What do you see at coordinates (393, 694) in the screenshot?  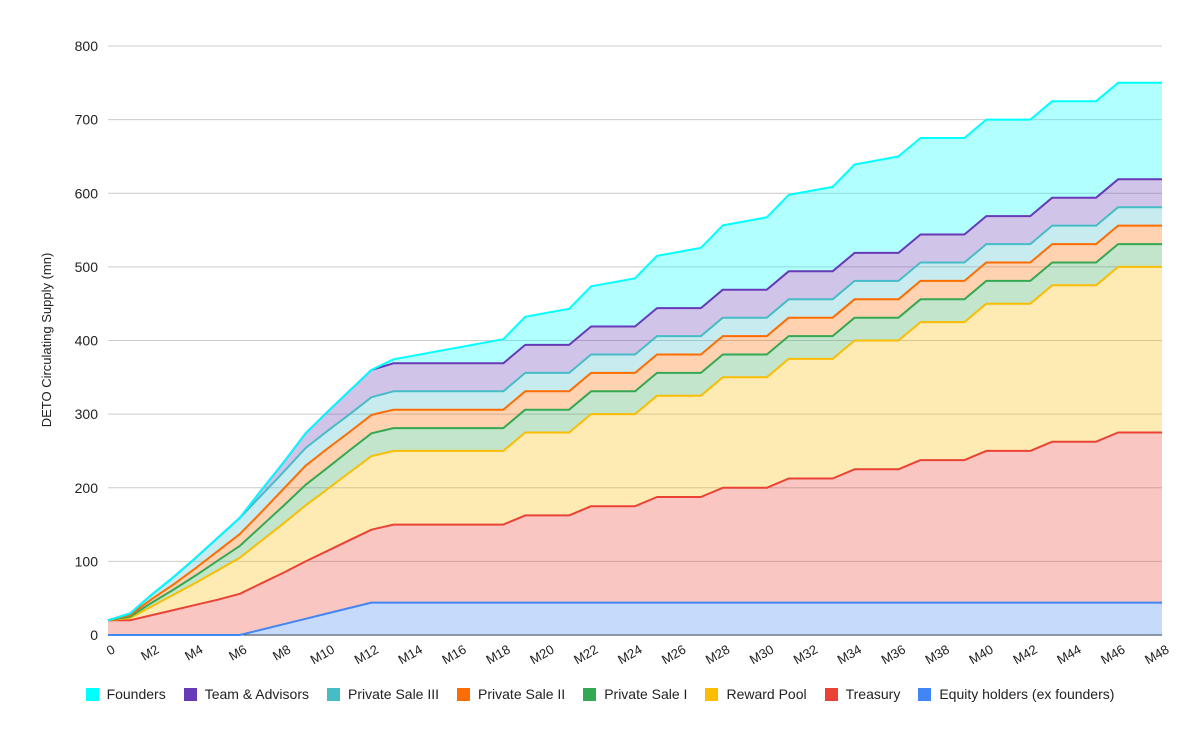 I see `legend-label: Private Sale III` at bounding box center [393, 694].